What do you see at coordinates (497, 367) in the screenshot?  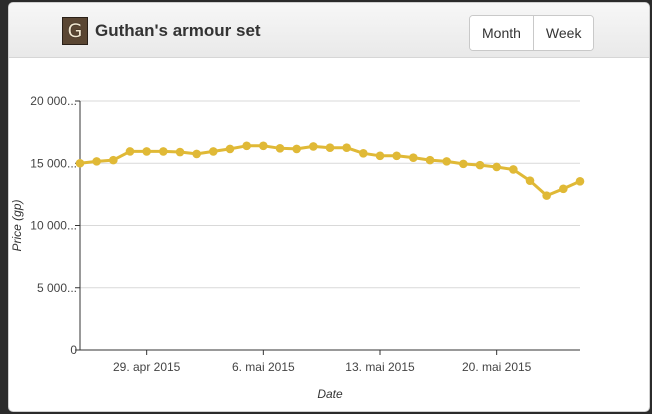 I see `x-tick-label: 20. mai 2015` at bounding box center [497, 367].